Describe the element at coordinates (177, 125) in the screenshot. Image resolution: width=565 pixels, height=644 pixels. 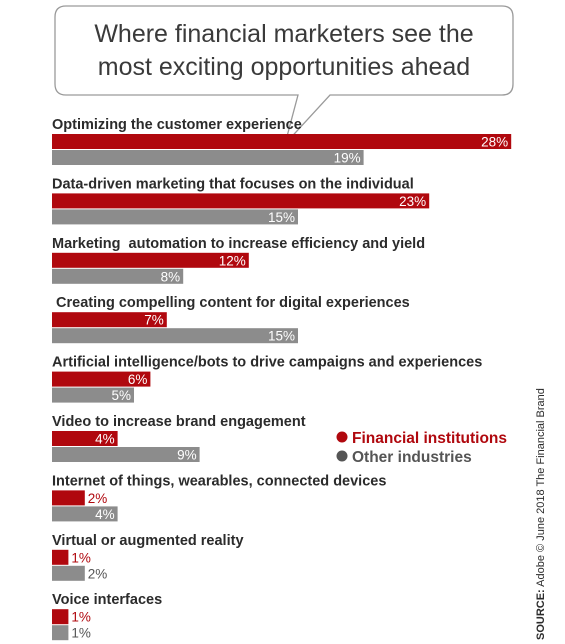
I see `category-label: Optimizing the customer experience` at that location.